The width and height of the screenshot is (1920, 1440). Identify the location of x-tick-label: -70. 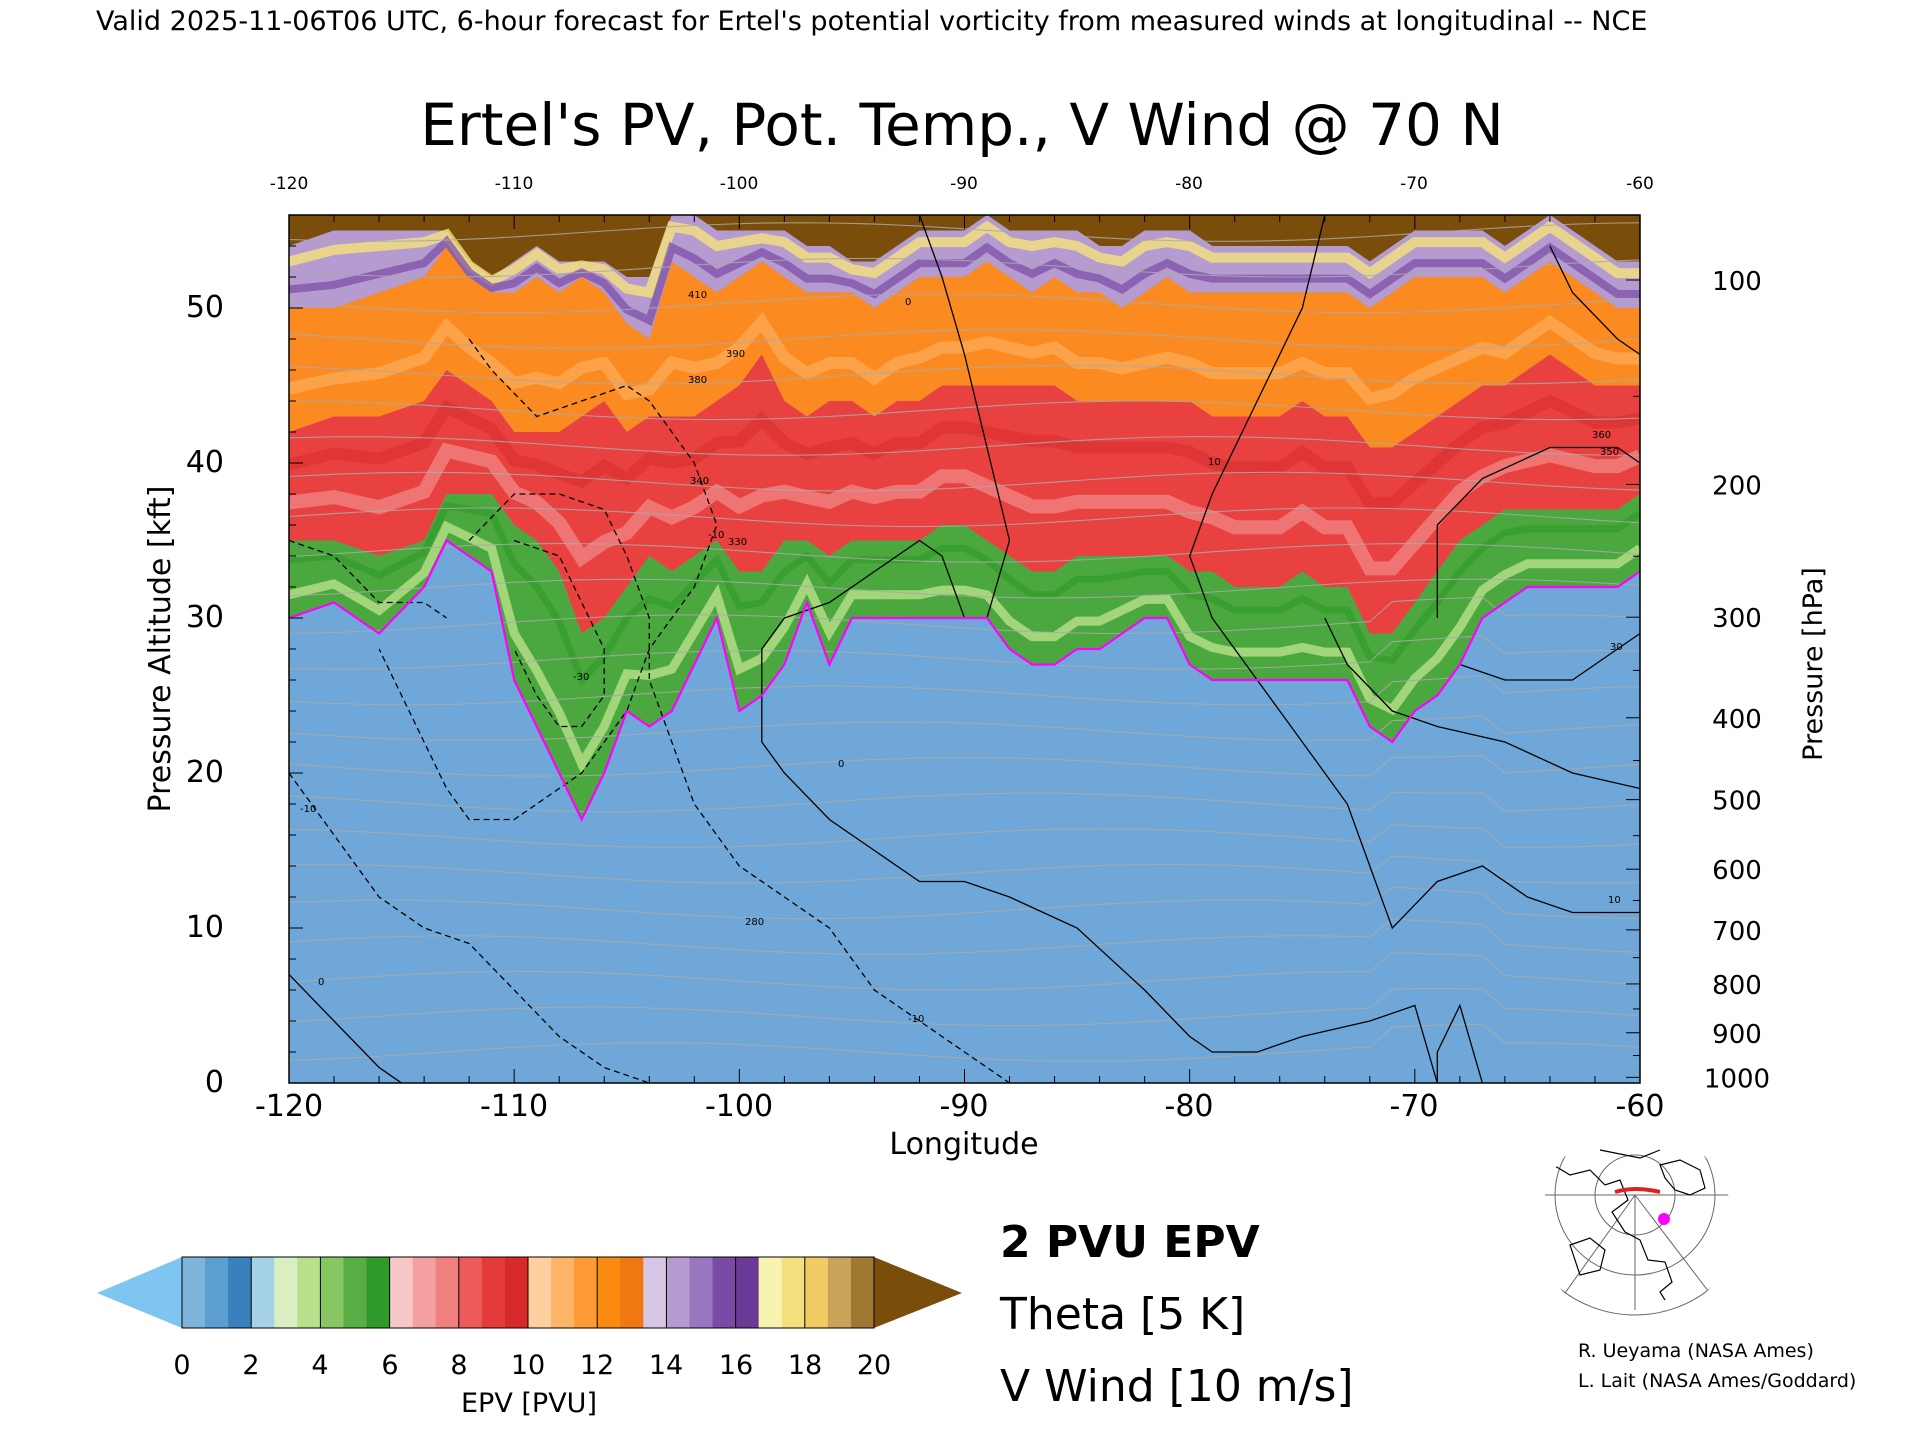
(1414, 1106).